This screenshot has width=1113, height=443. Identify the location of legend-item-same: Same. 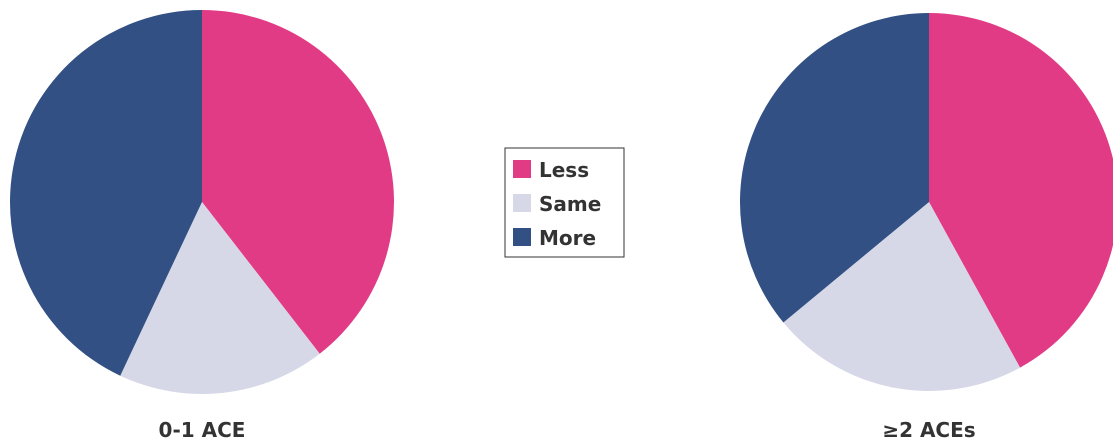
(557, 204).